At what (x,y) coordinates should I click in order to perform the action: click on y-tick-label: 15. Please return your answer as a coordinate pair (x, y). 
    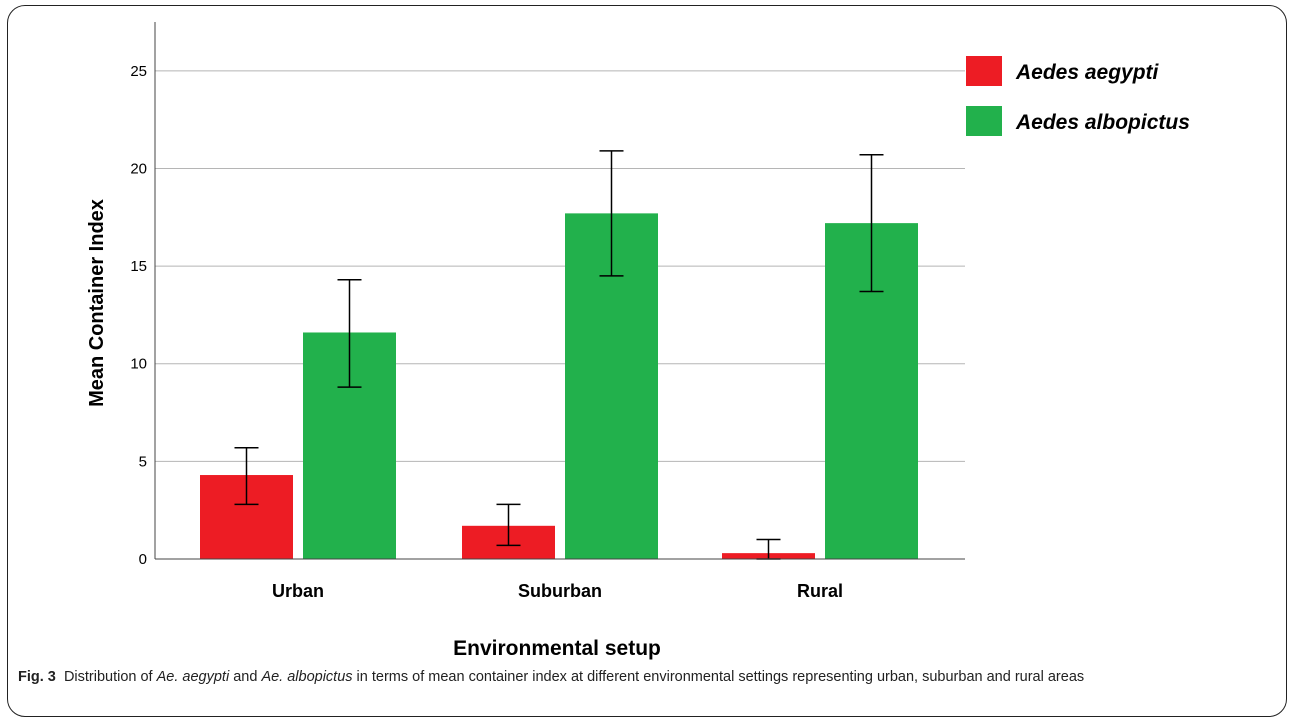
    Looking at the image, I should click on (138, 266).